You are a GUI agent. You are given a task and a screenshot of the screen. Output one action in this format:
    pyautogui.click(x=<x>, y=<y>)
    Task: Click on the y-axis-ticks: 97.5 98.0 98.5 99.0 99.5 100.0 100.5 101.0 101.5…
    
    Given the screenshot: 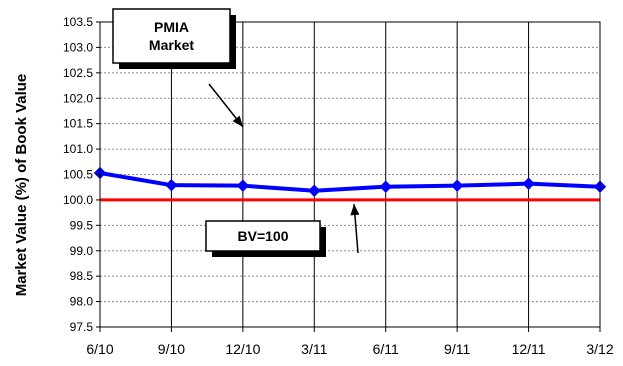 What is the action you would take?
    pyautogui.click(x=78, y=174)
    